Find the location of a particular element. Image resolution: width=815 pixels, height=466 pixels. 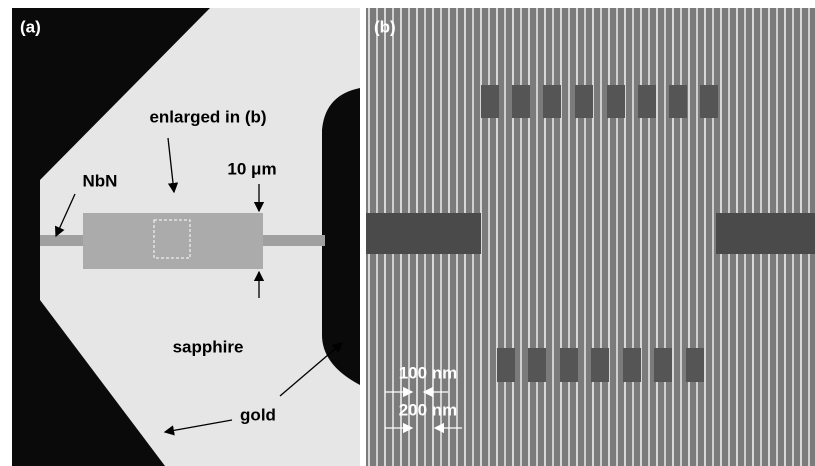

panel-label: (b) is located at coordinates (385, 26).